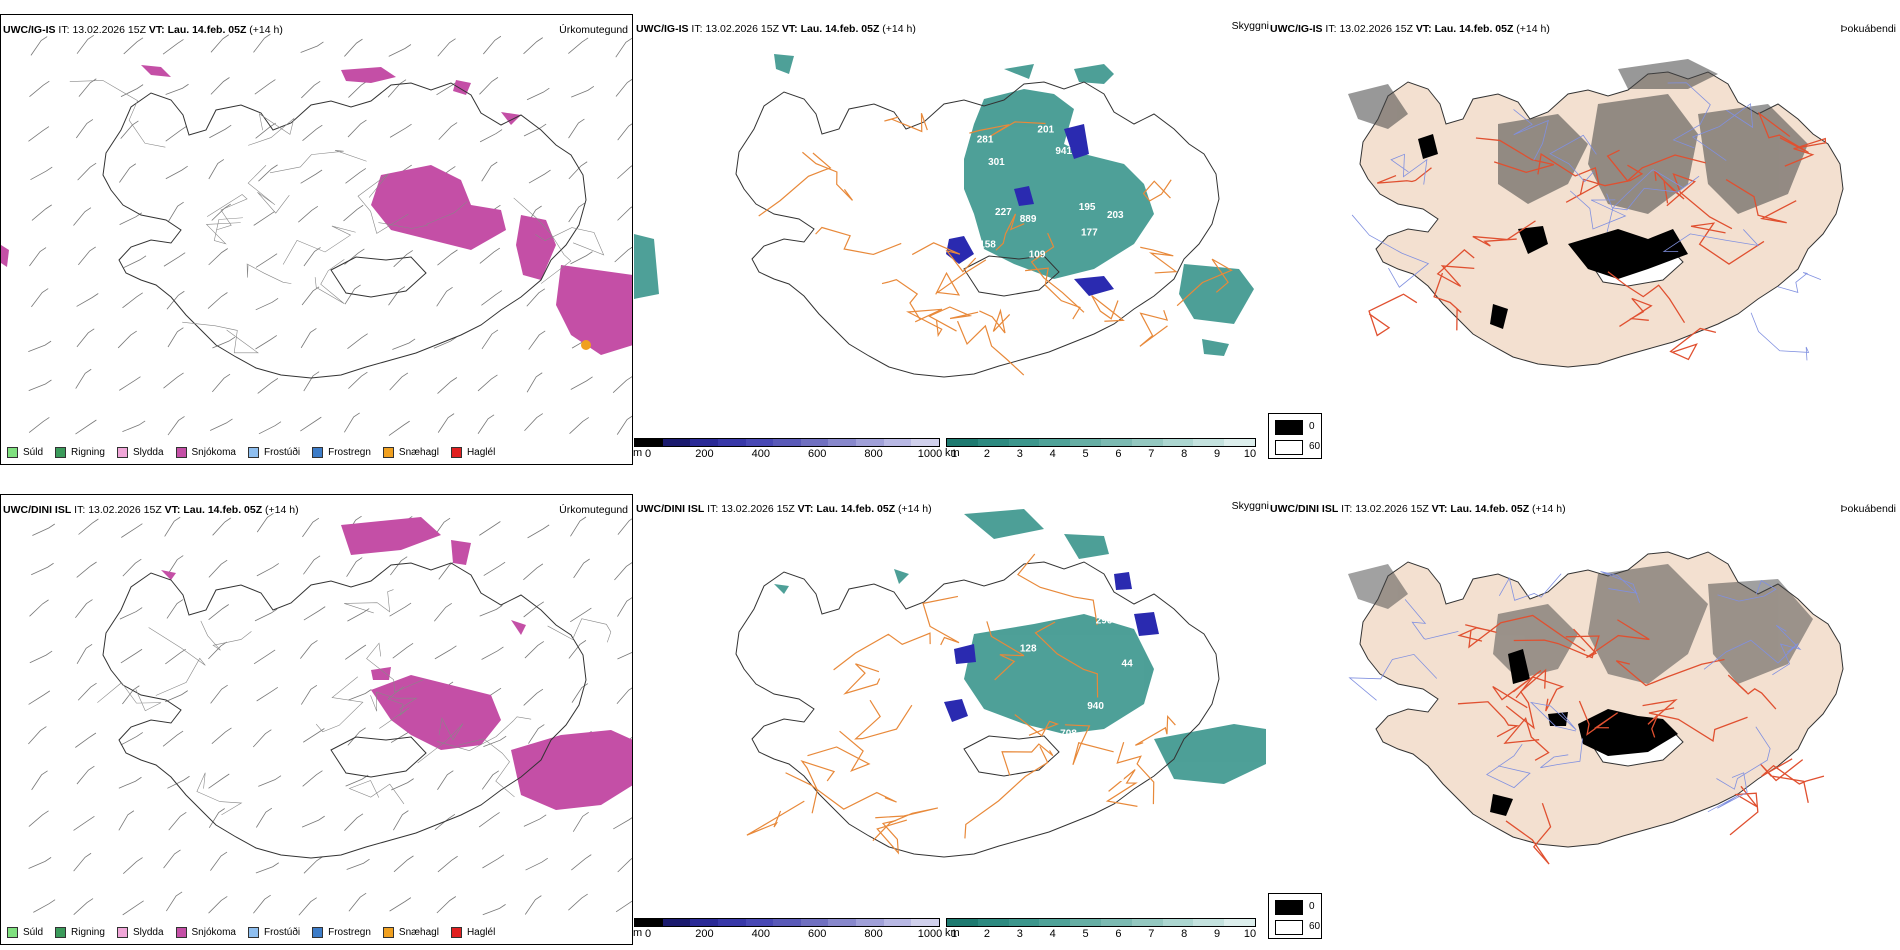 This screenshot has width=1900, height=950. I want to click on cloud-base-value-label: 158, so click(987, 244).